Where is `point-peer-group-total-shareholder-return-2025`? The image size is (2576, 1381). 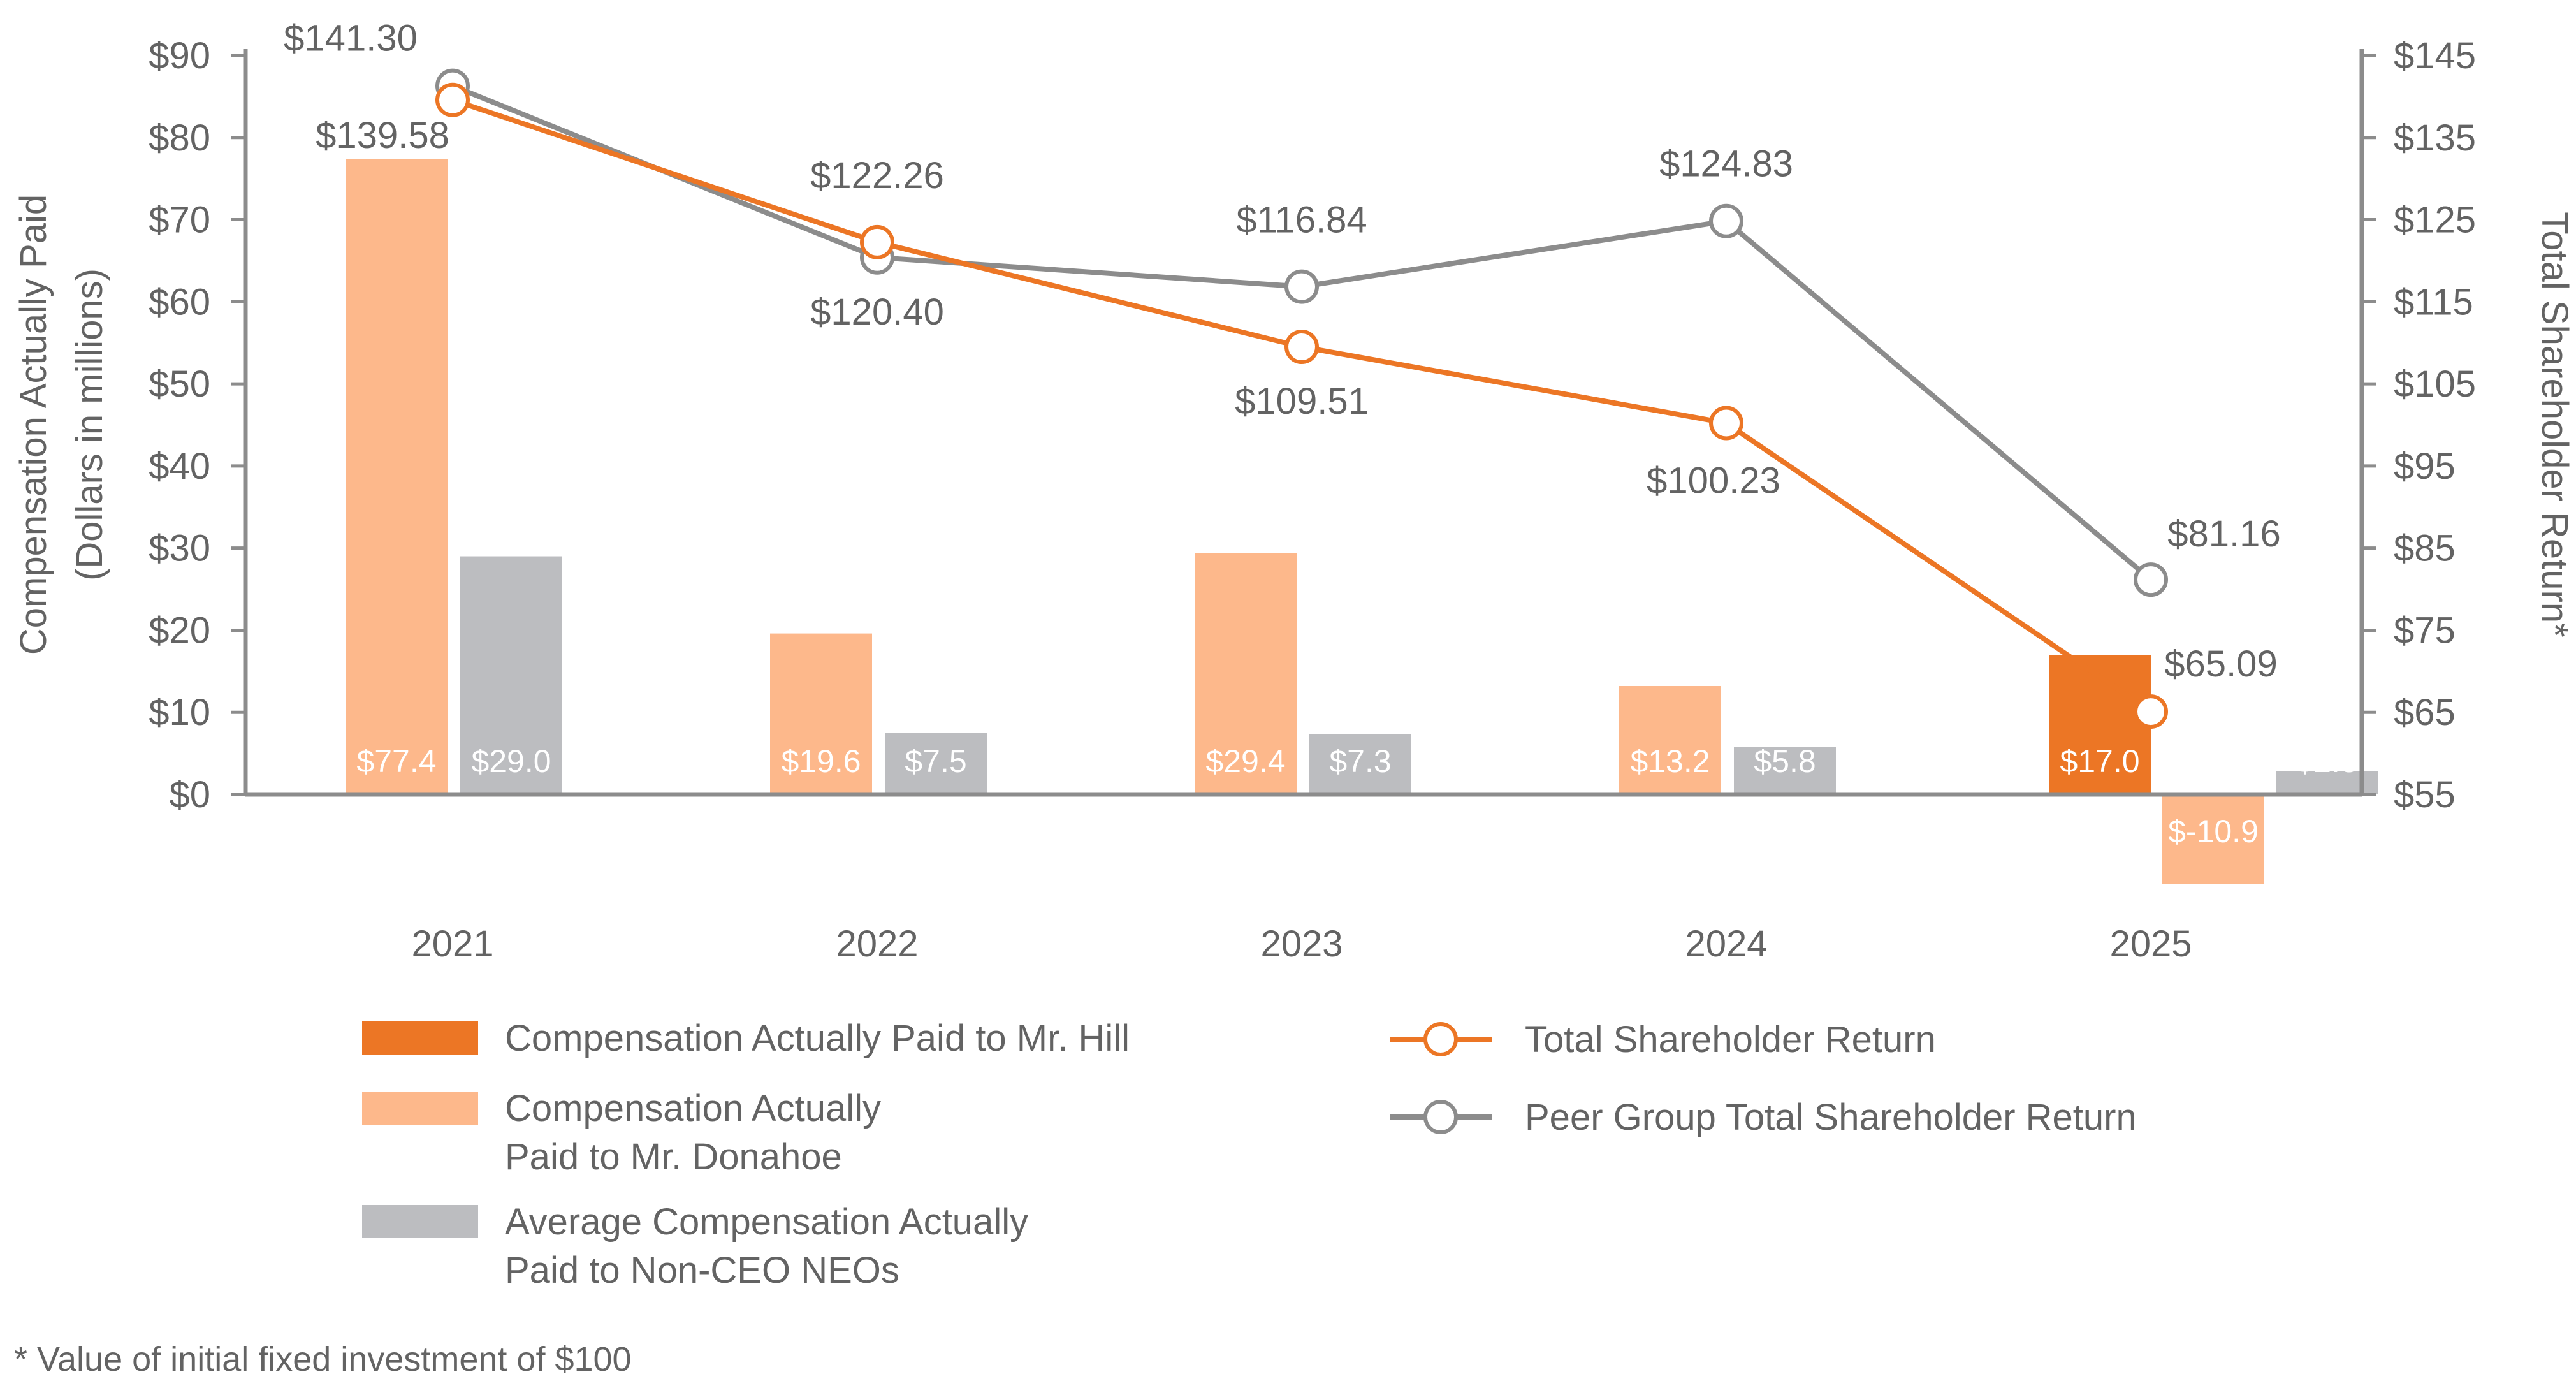 point-peer-group-total-shareholder-return-2025 is located at coordinates (2151, 580).